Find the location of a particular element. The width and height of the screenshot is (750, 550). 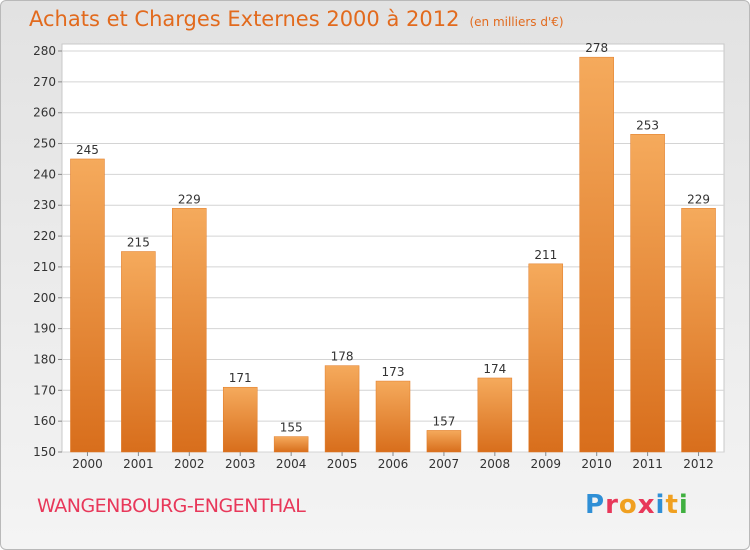

x-tick-label: 2007 is located at coordinates (444, 464).